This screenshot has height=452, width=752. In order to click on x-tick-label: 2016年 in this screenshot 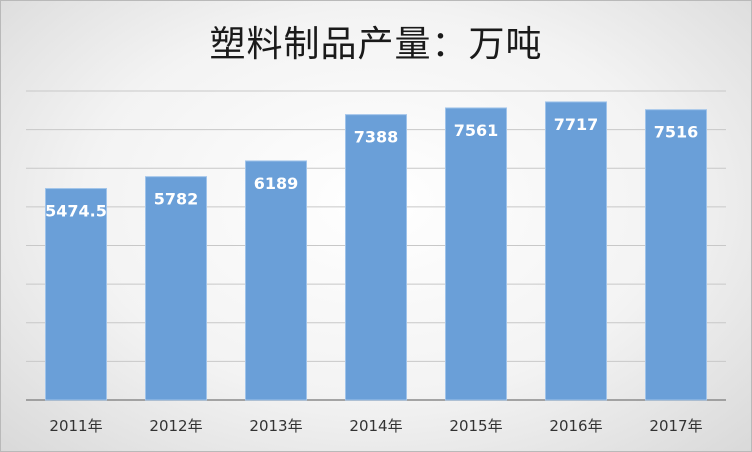, I will do `click(575, 426)`.